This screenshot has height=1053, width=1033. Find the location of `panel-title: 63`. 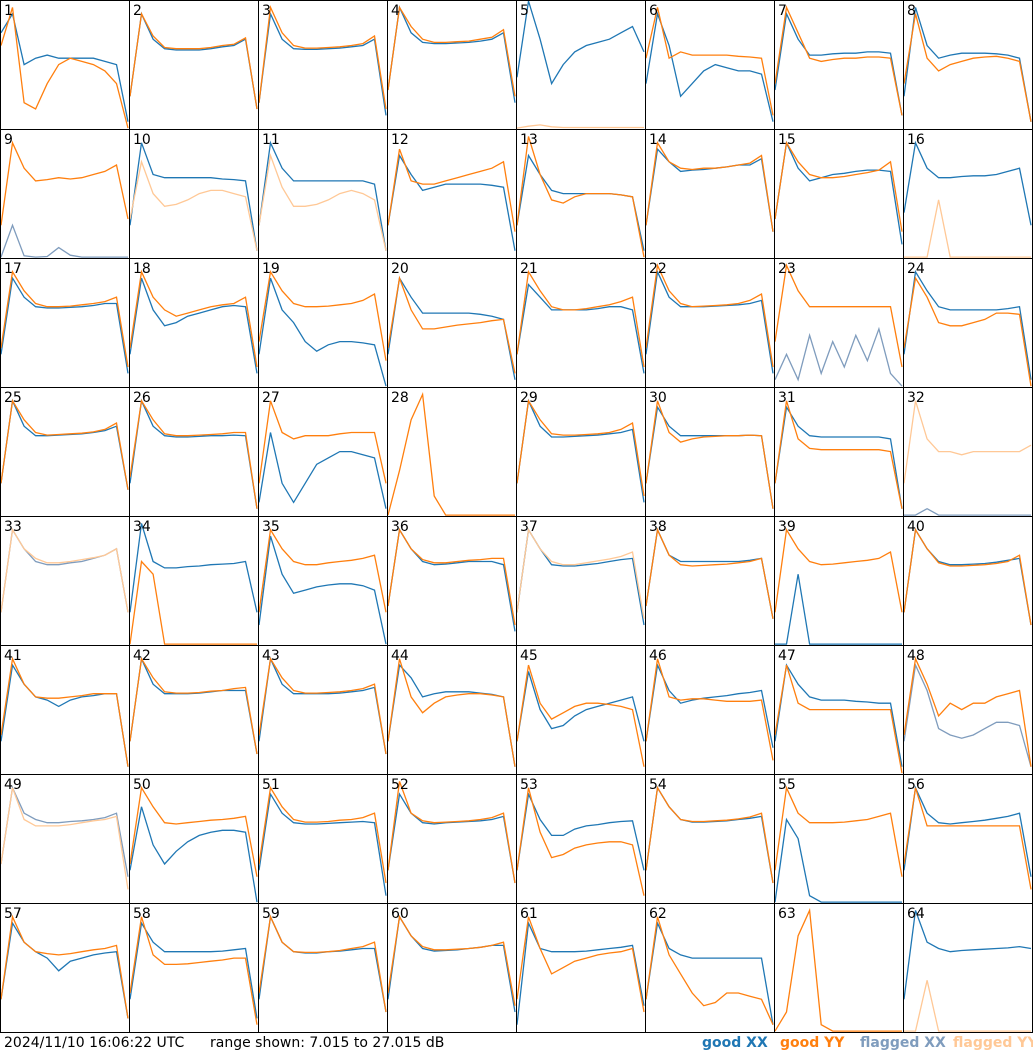

panel-title: 63 is located at coordinates (787, 914).